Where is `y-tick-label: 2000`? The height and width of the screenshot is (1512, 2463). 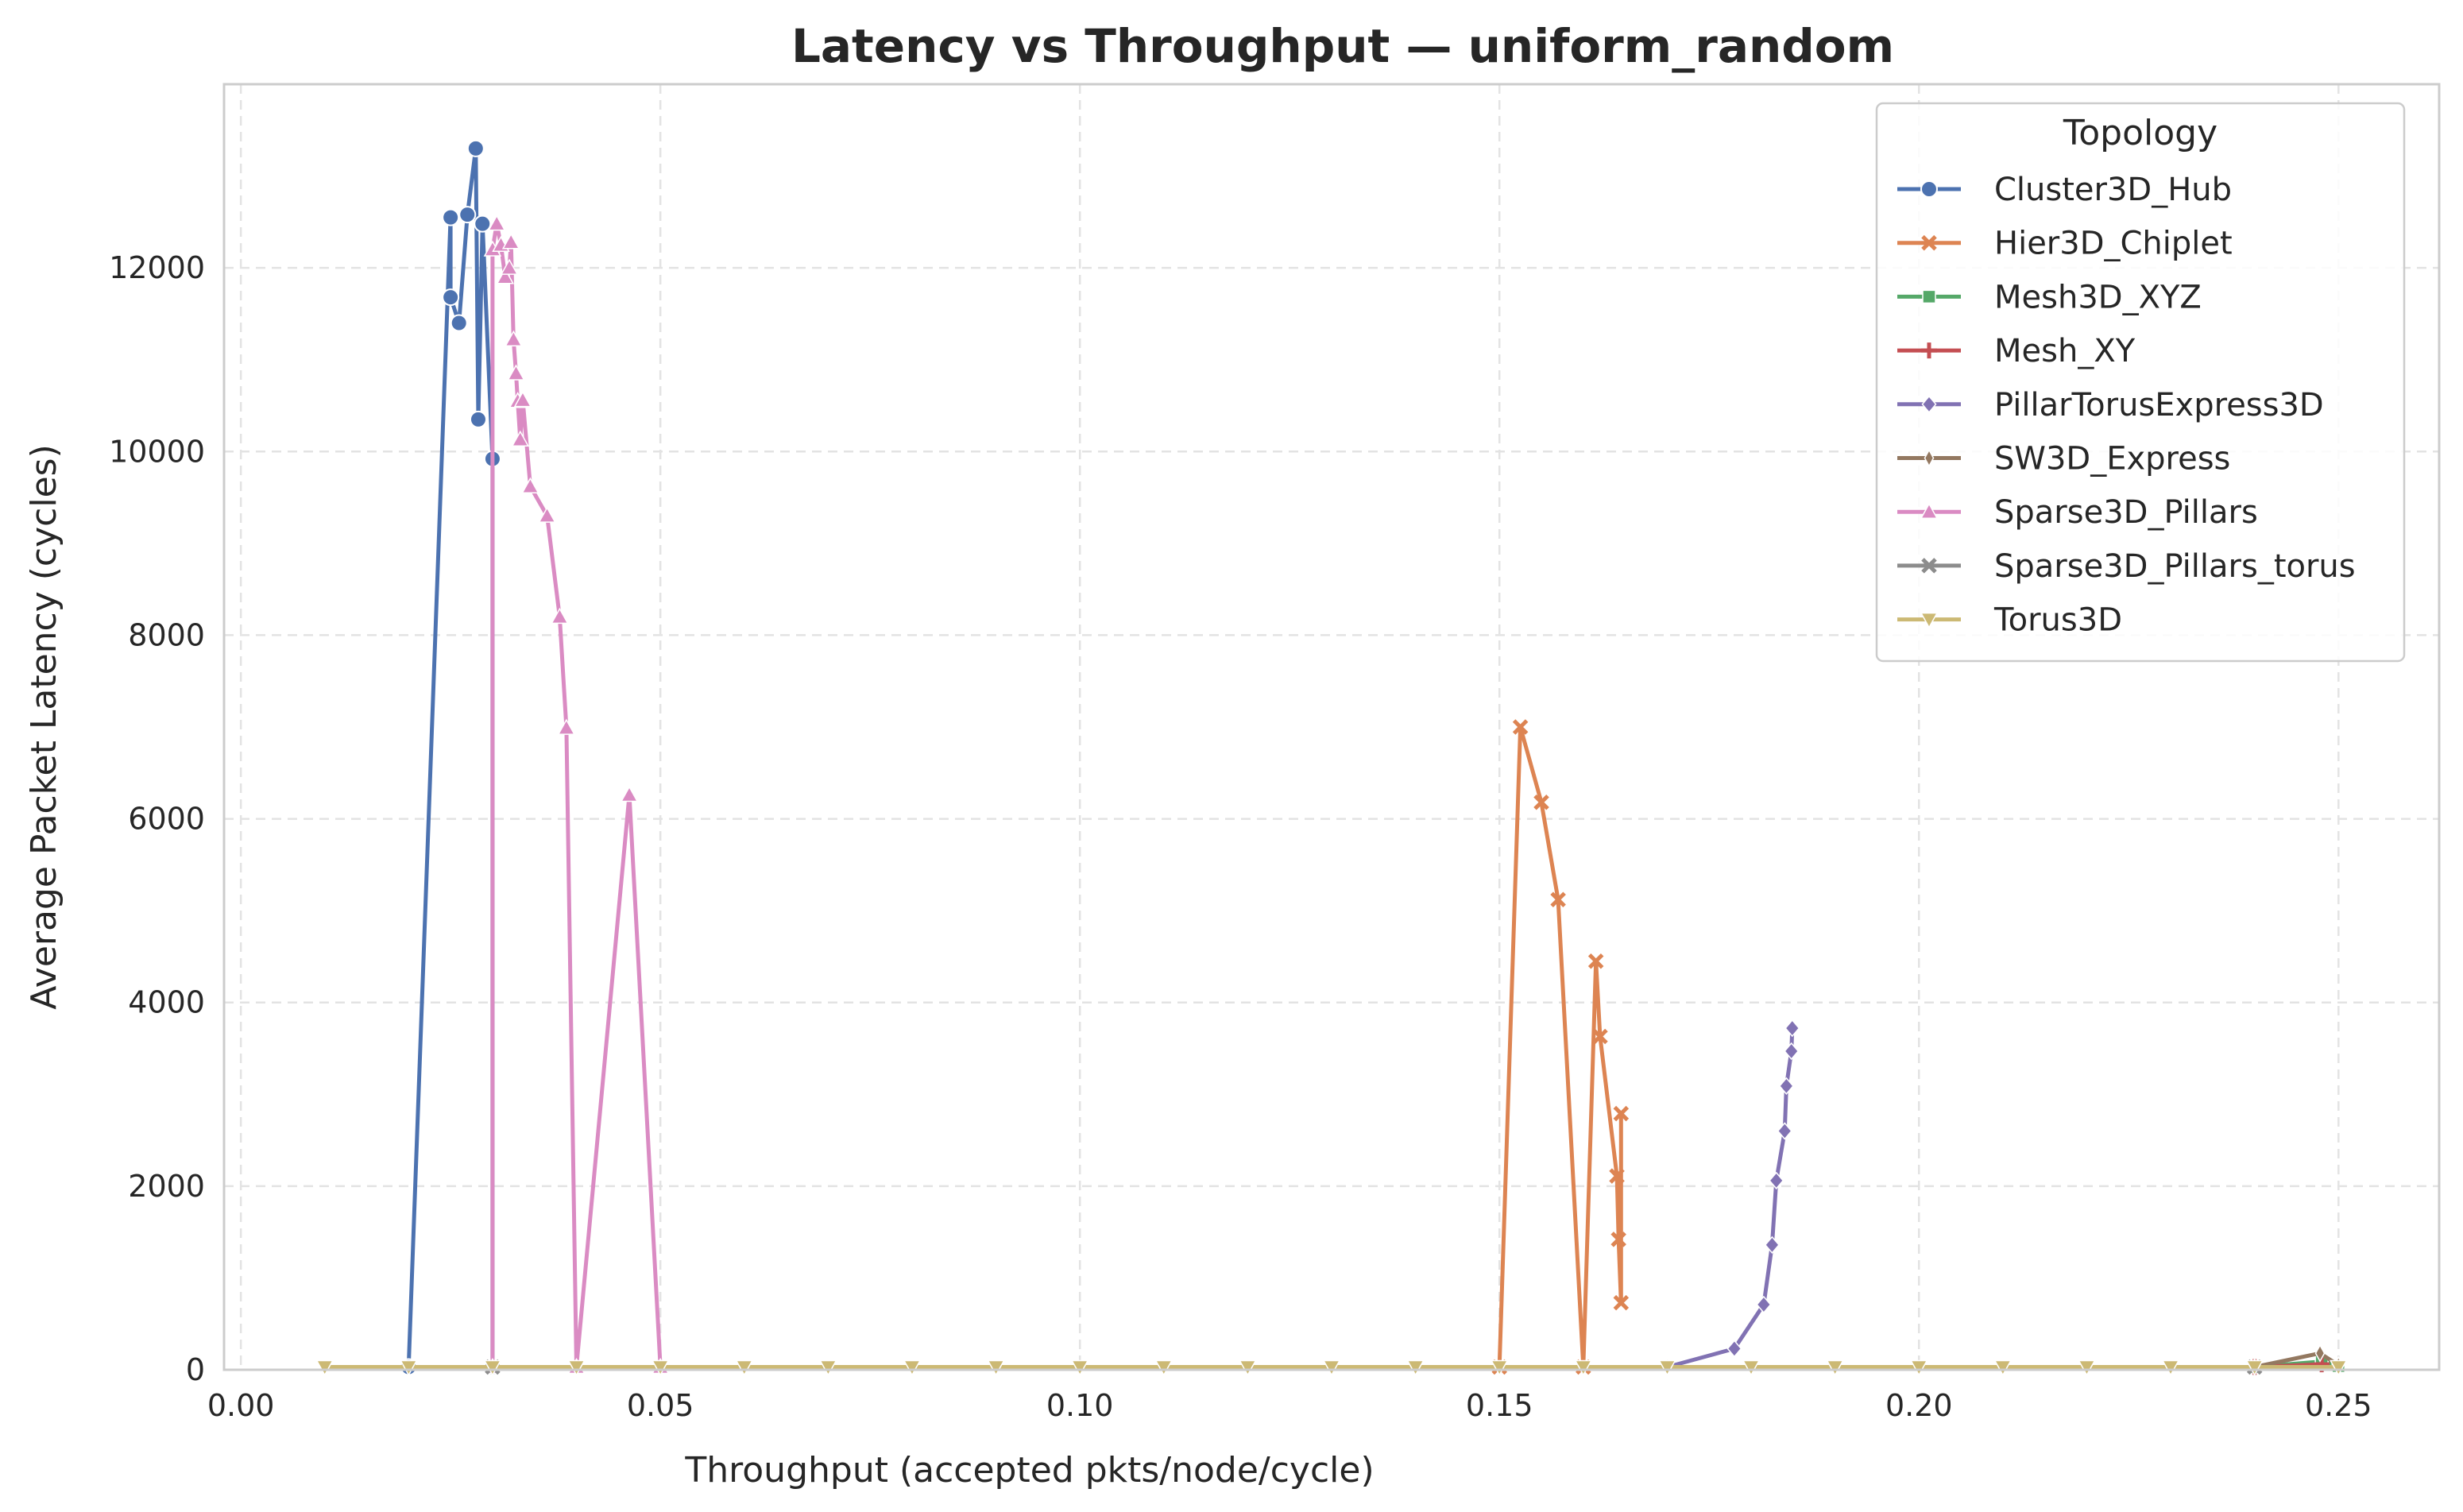 y-tick-label: 2000 is located at coordinates (166, 1186).